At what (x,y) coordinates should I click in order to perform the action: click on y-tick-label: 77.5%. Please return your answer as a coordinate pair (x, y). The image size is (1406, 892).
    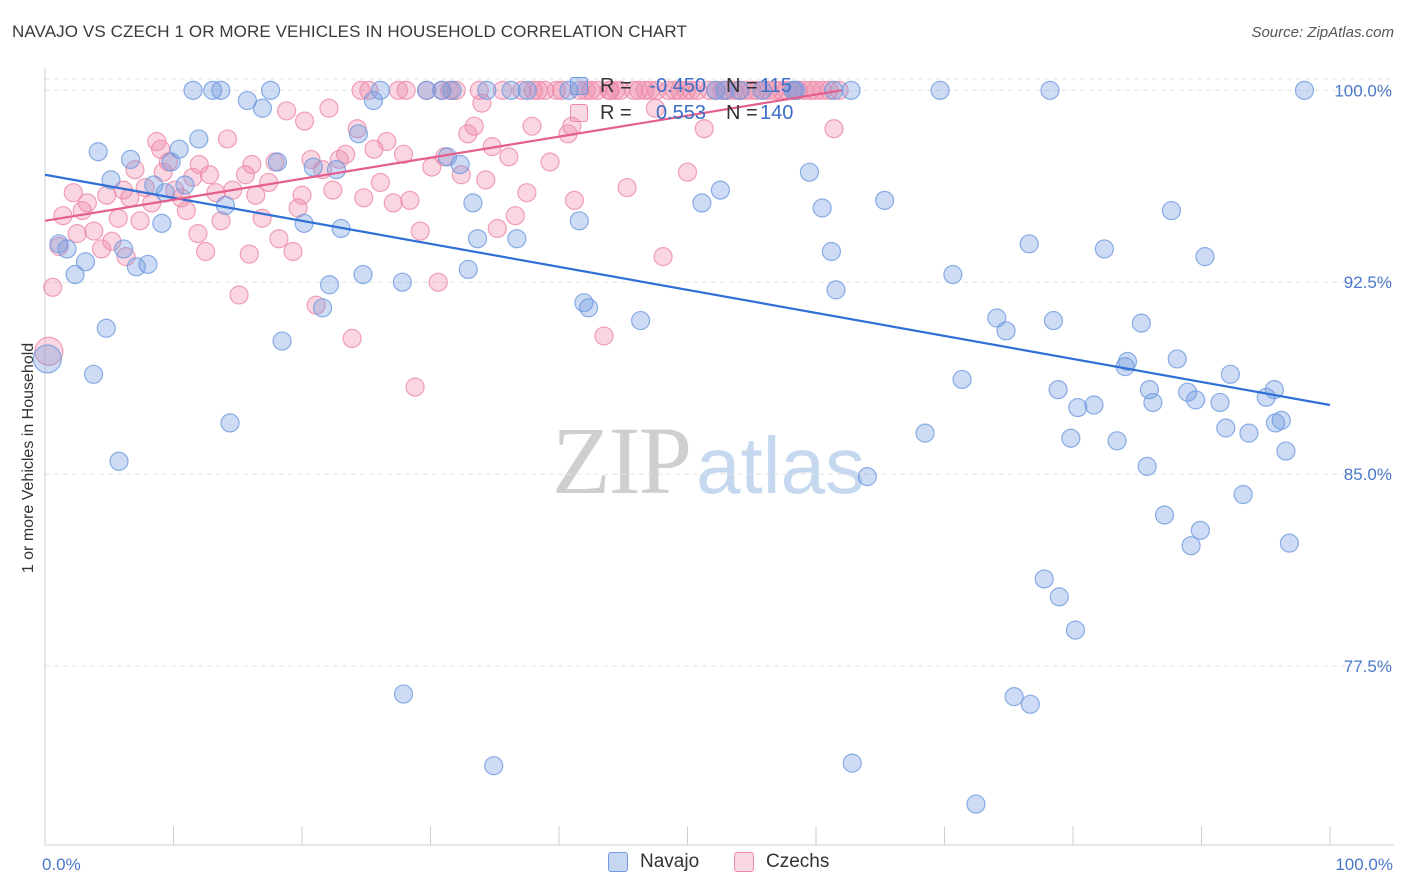
    Looking at the image, I should click on (1368, 666).